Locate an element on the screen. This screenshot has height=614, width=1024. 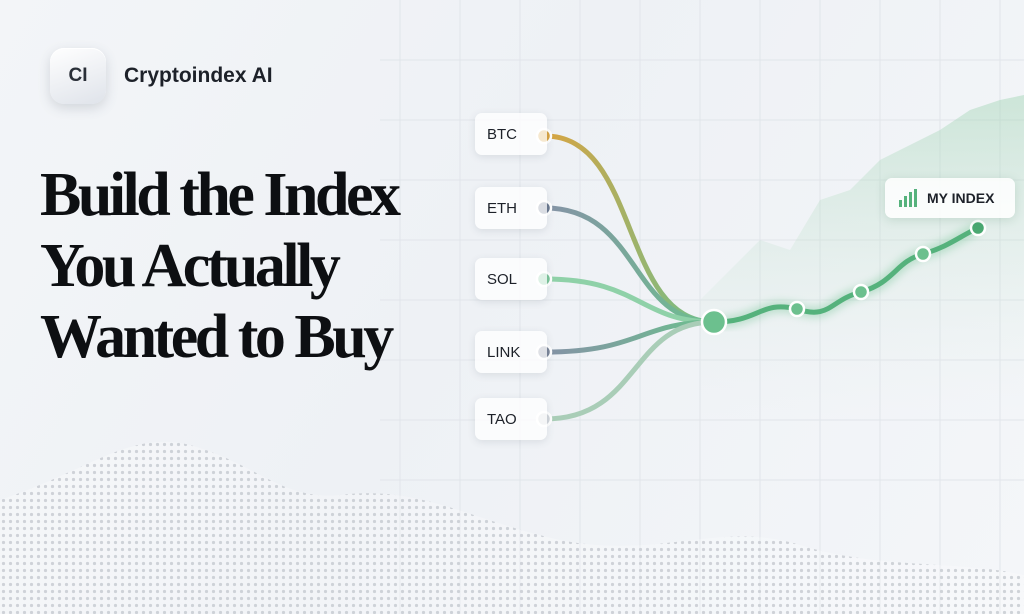
connectors is located at coordinates (629, 277).